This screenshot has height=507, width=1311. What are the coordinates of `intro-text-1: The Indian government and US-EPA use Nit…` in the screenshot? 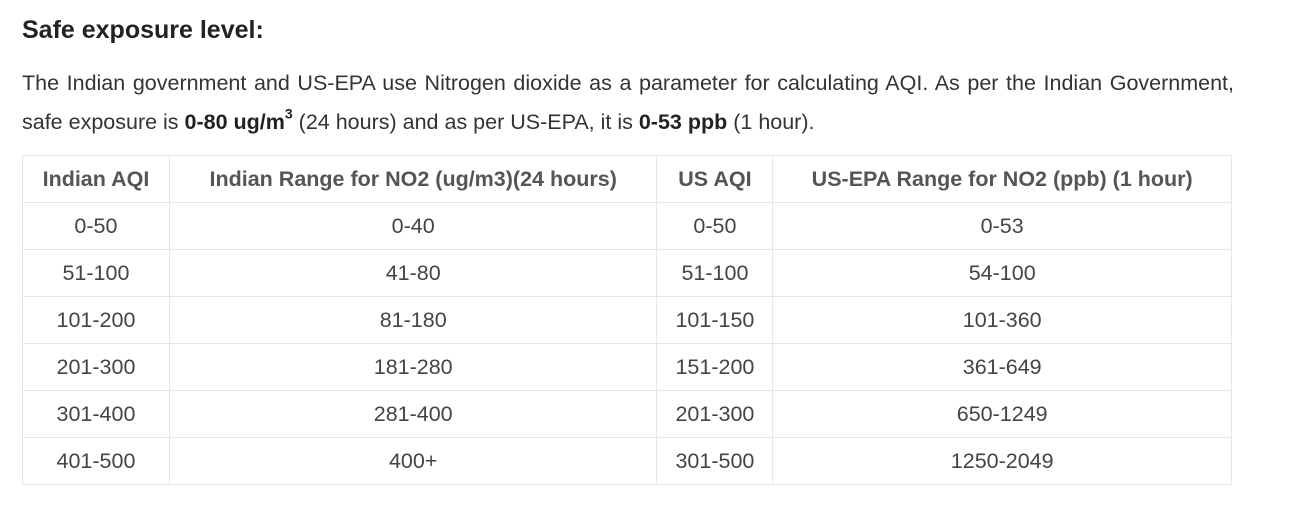 It's located at (628, 102).